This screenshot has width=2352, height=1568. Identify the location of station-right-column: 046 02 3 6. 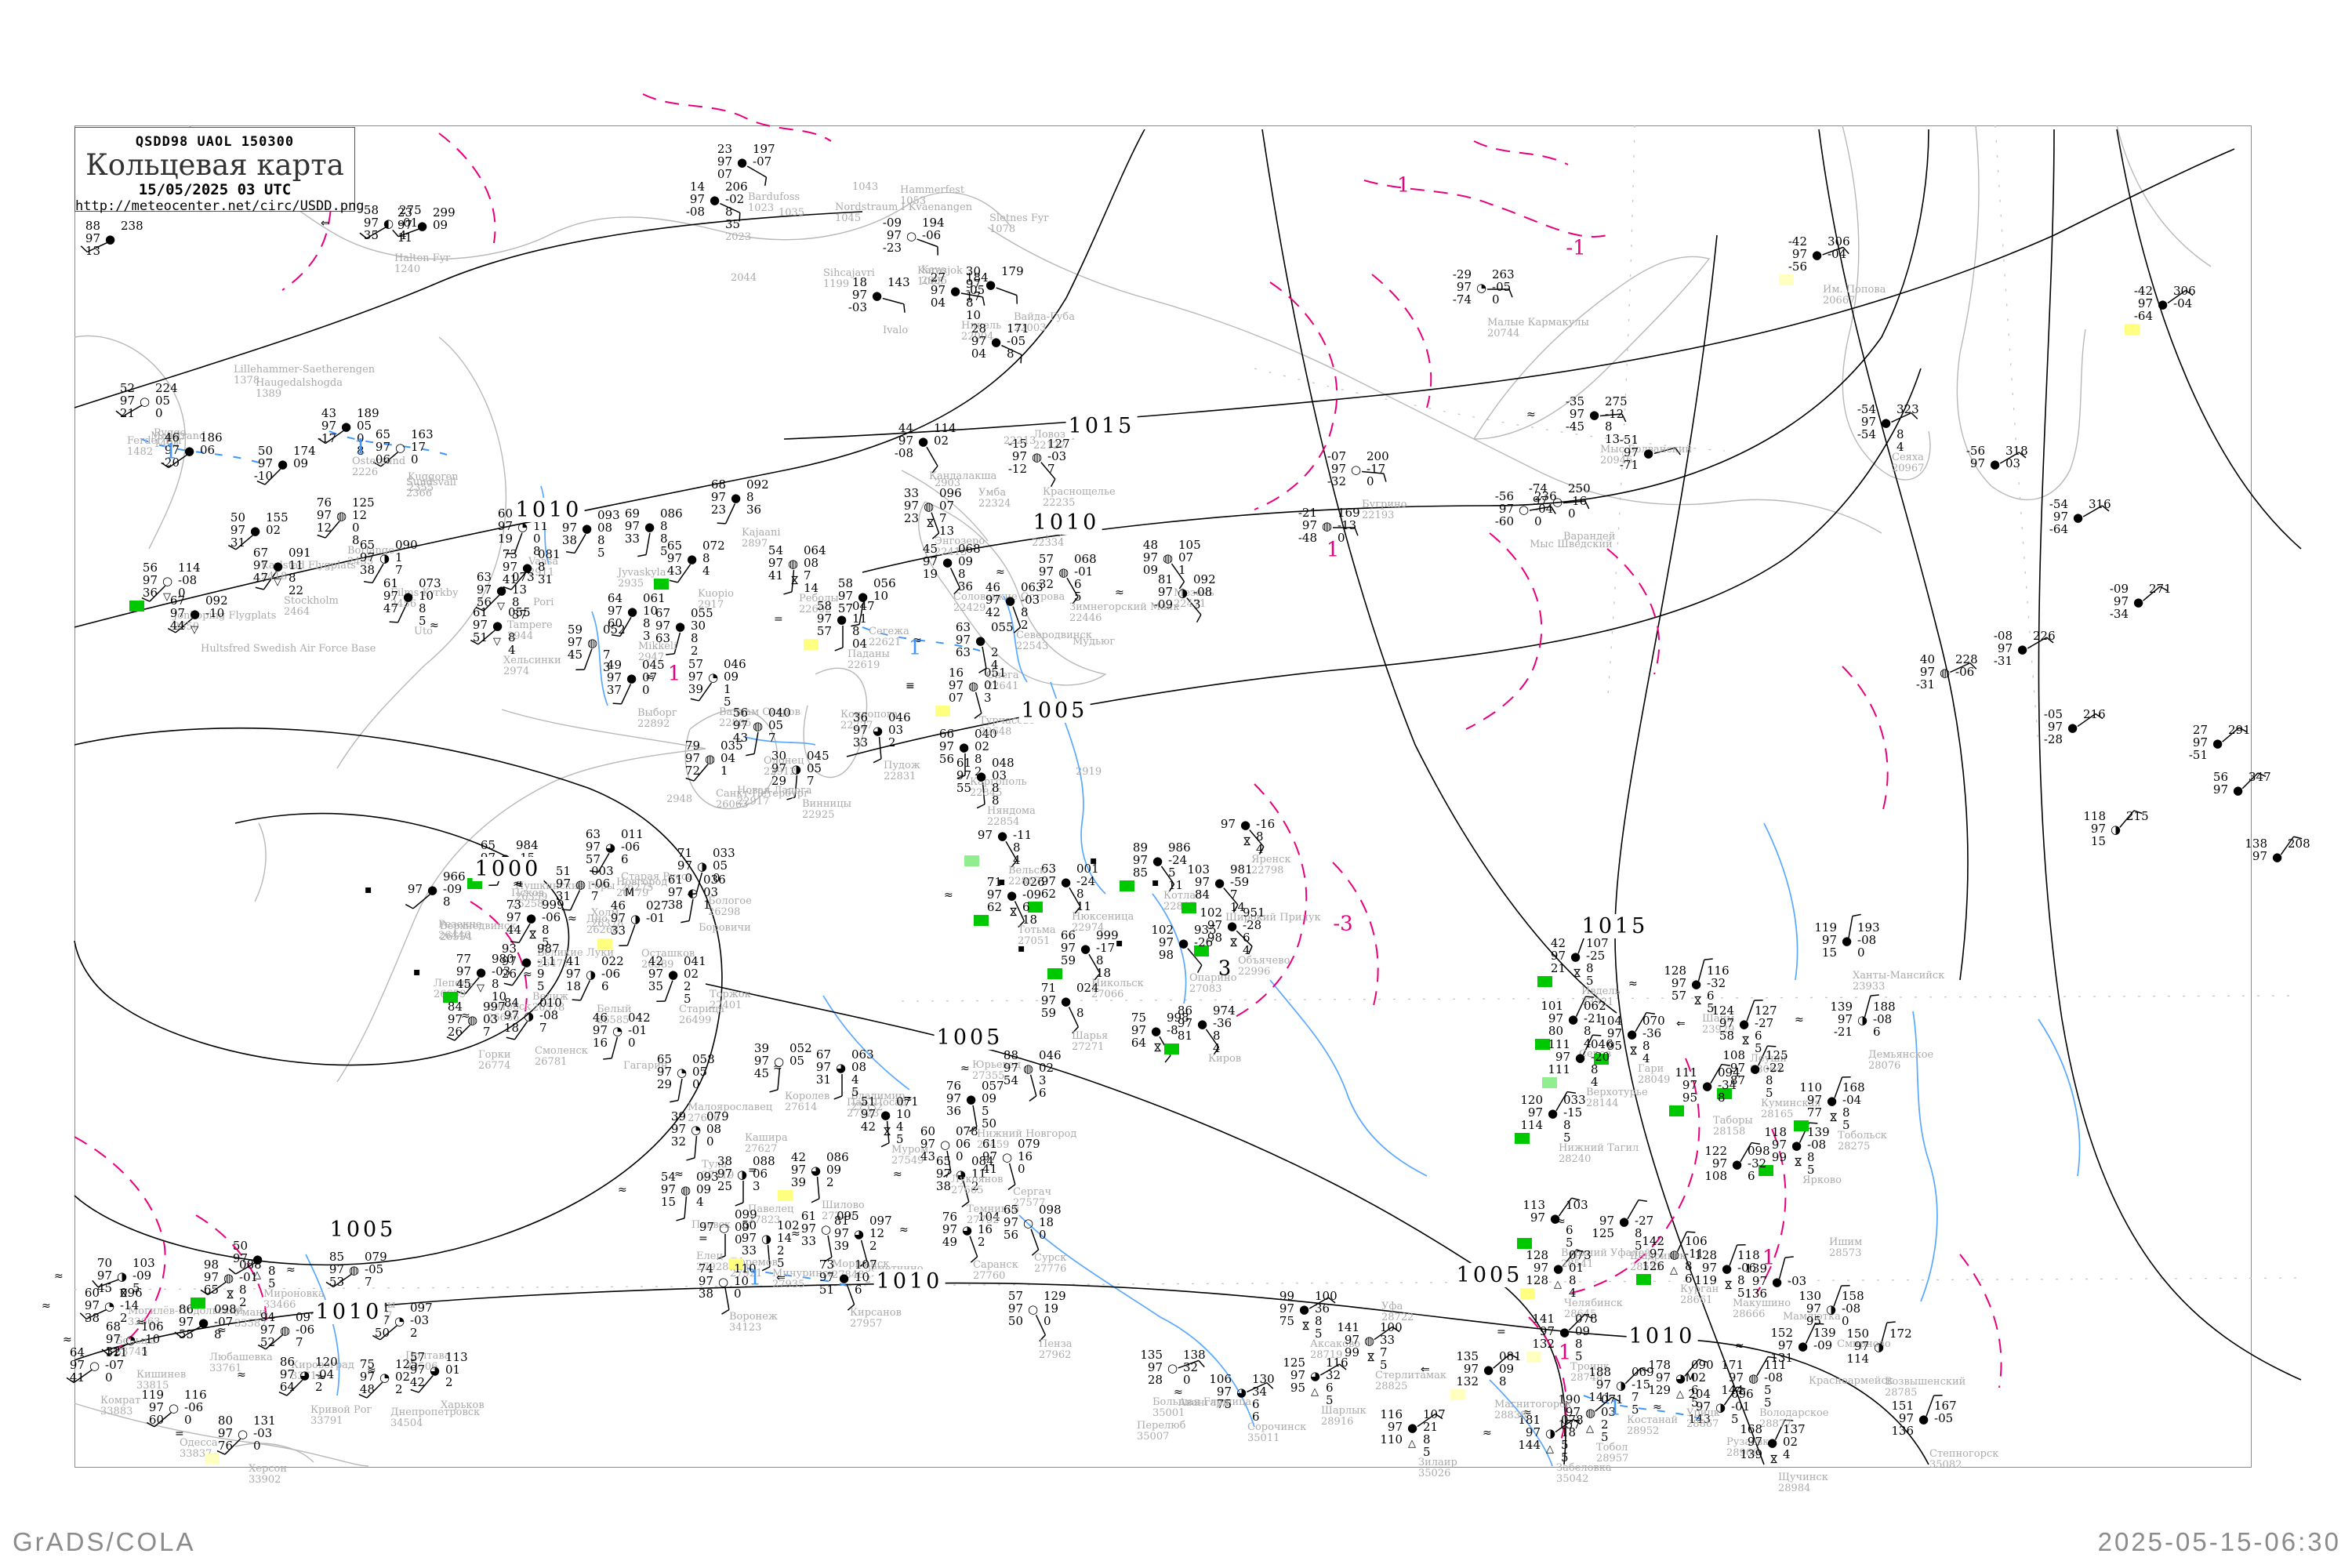
(1050, 1074).